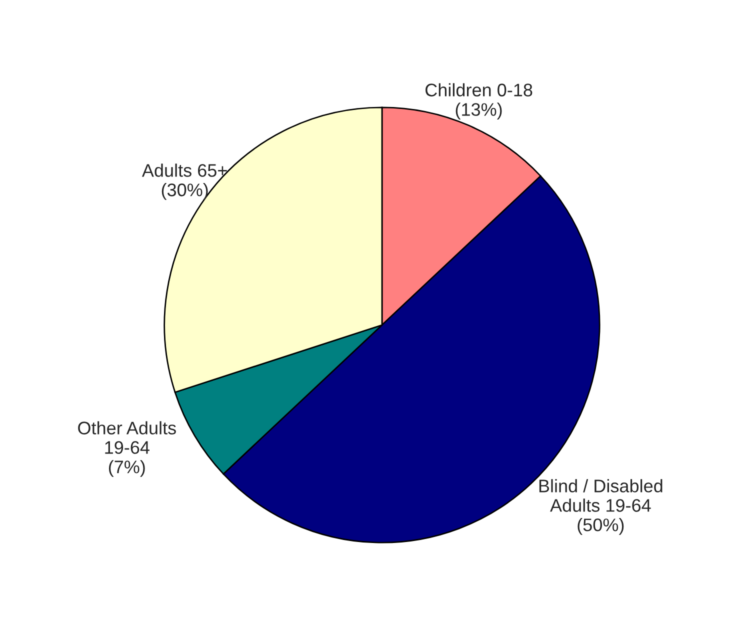  I want to click on slice-label: Children 0-18, so click(479, 89).